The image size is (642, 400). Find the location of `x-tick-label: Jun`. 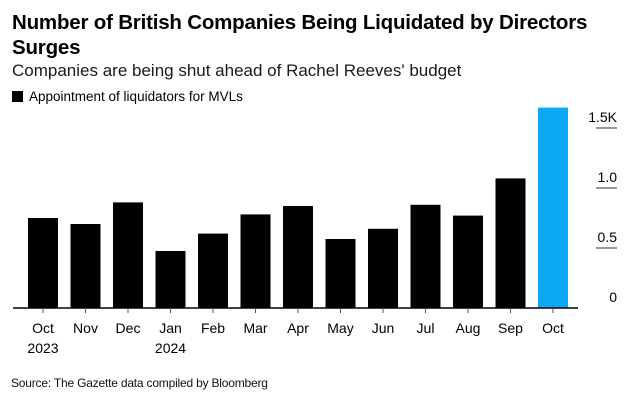

x-tick-label: Jun is located at coordinates (383, 328).